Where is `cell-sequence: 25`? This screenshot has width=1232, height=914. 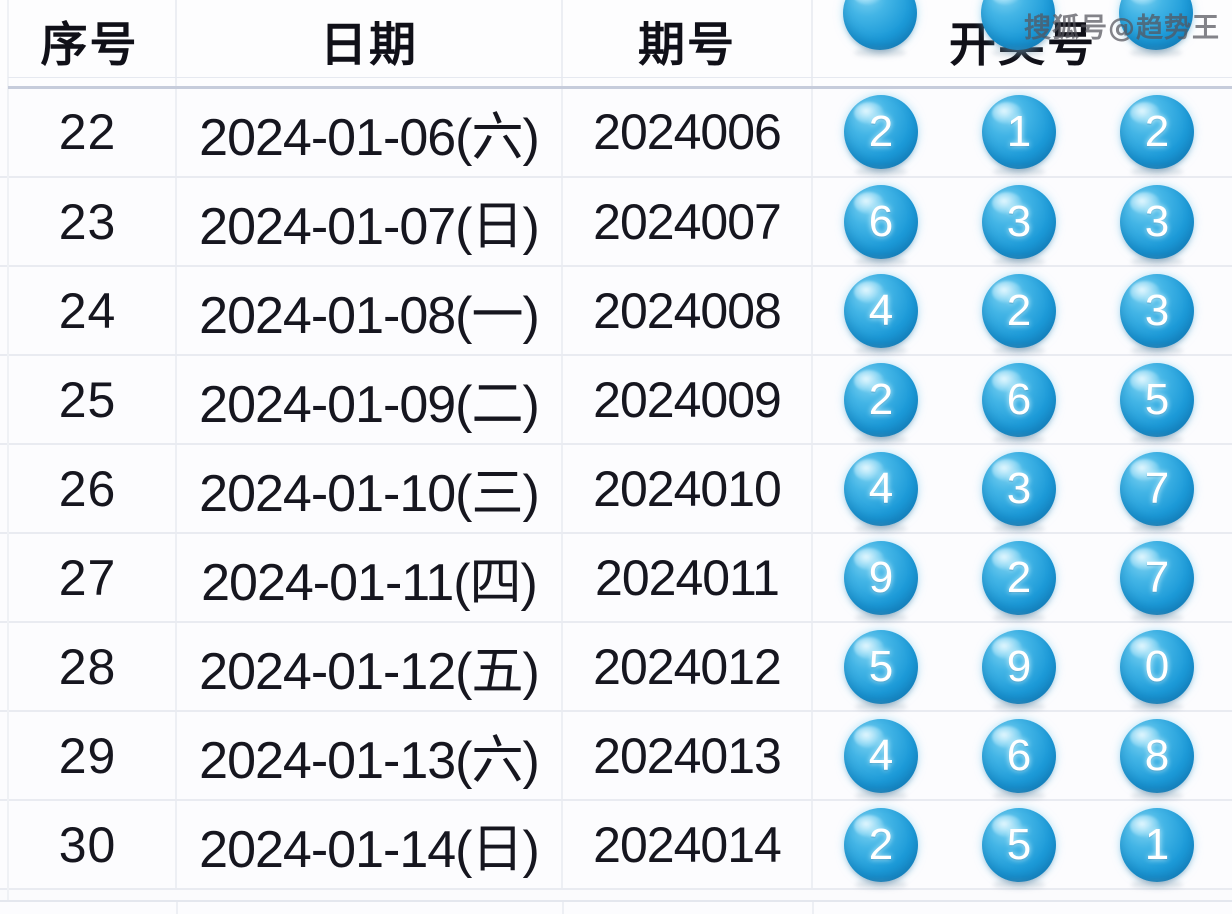
cell-sequence: 25 is located at coordinates (88, 400).